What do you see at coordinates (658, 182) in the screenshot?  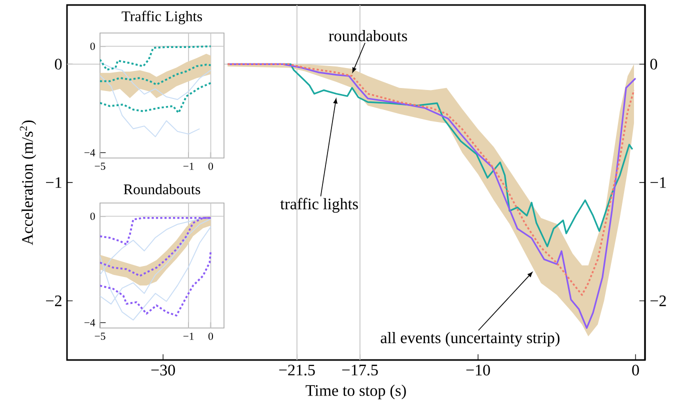 I see `y2-tick-label: −1` at bounding box center [658, 182].